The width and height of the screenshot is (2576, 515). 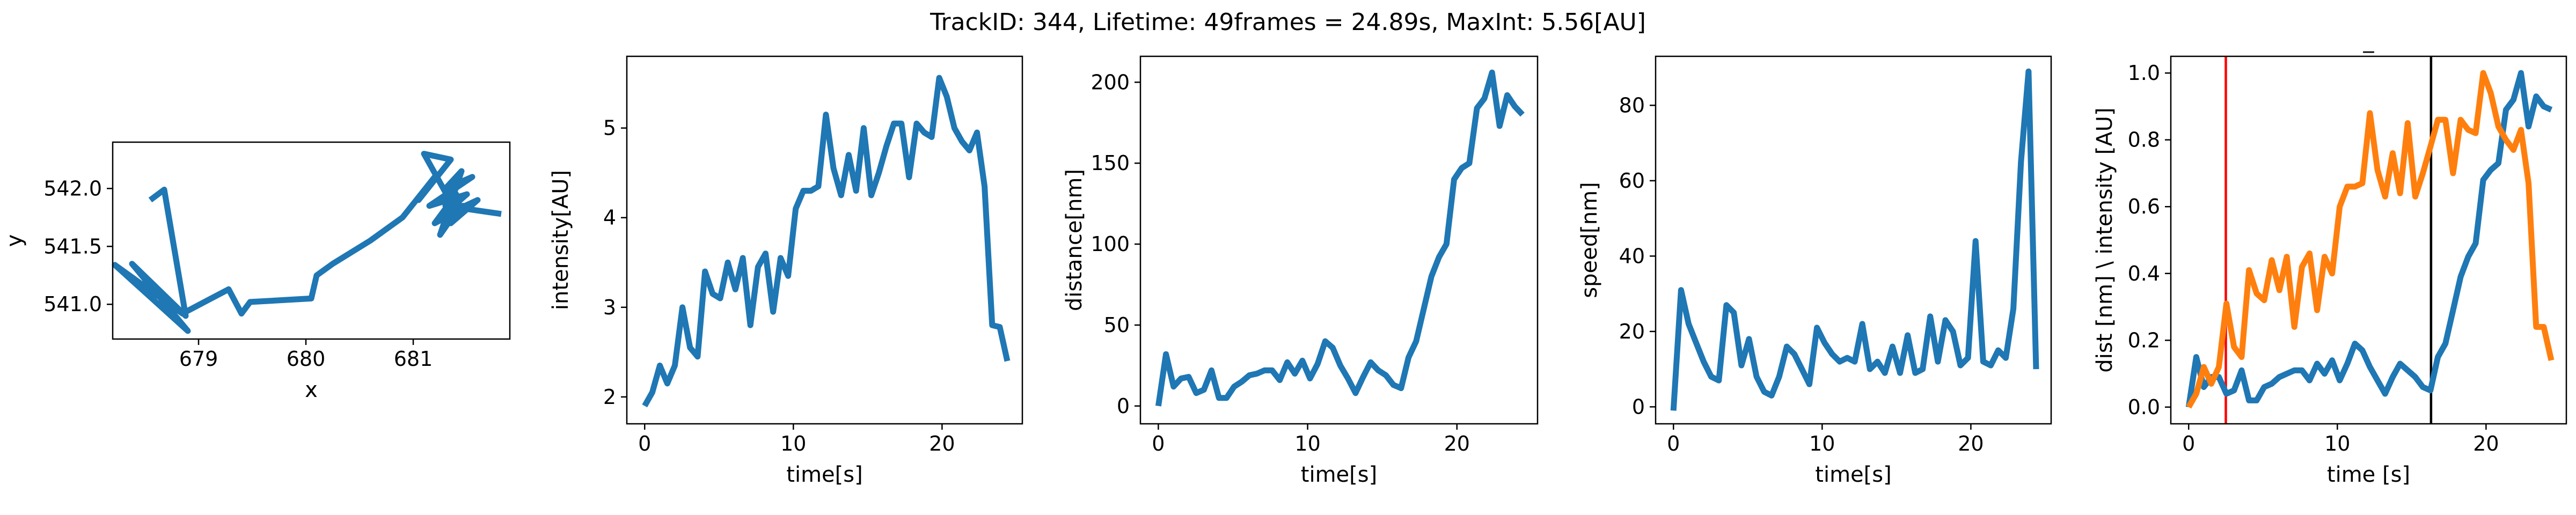 What do you see at coordinates (72, 188) in the screenshot?
I see `y-tick-label: 542.0` at bounding box center [72, 188].